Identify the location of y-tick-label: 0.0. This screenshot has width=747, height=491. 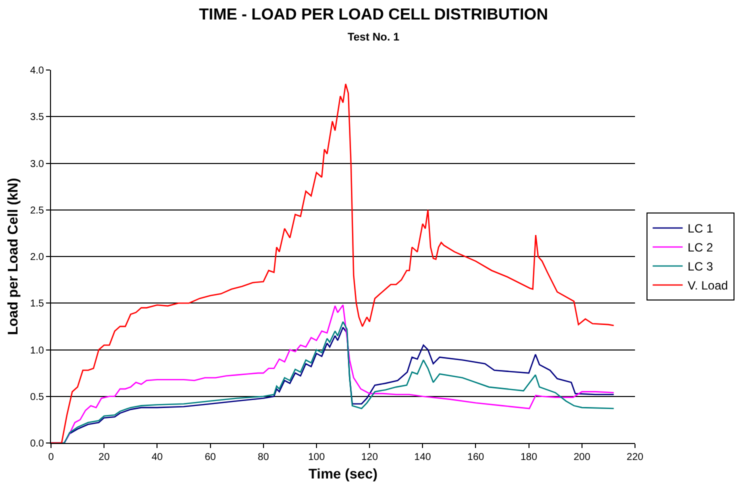
(37, 444).